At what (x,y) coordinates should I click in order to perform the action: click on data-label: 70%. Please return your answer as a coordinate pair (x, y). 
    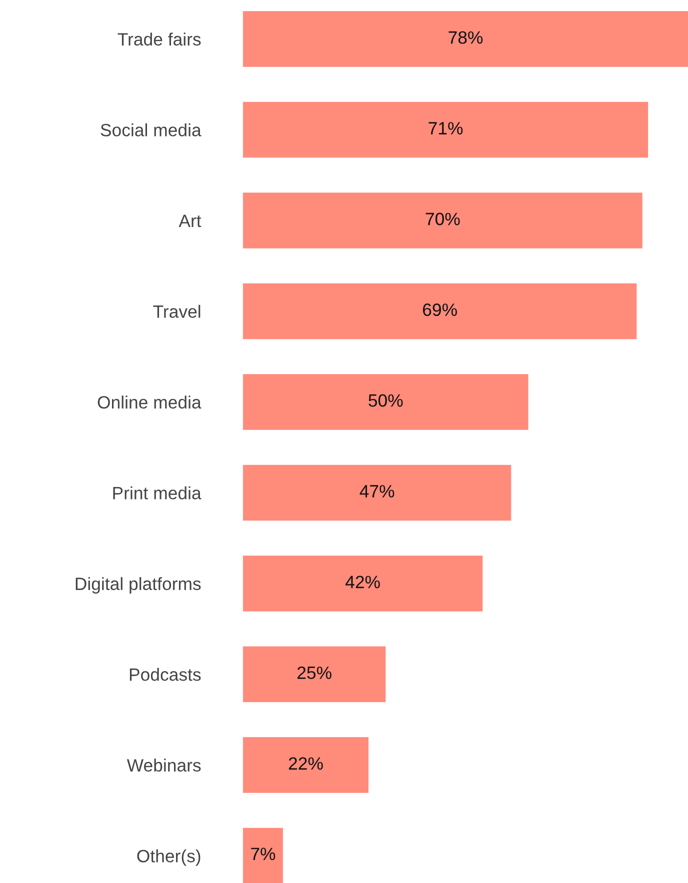
    Looking at the image, I should click on (443, 219).